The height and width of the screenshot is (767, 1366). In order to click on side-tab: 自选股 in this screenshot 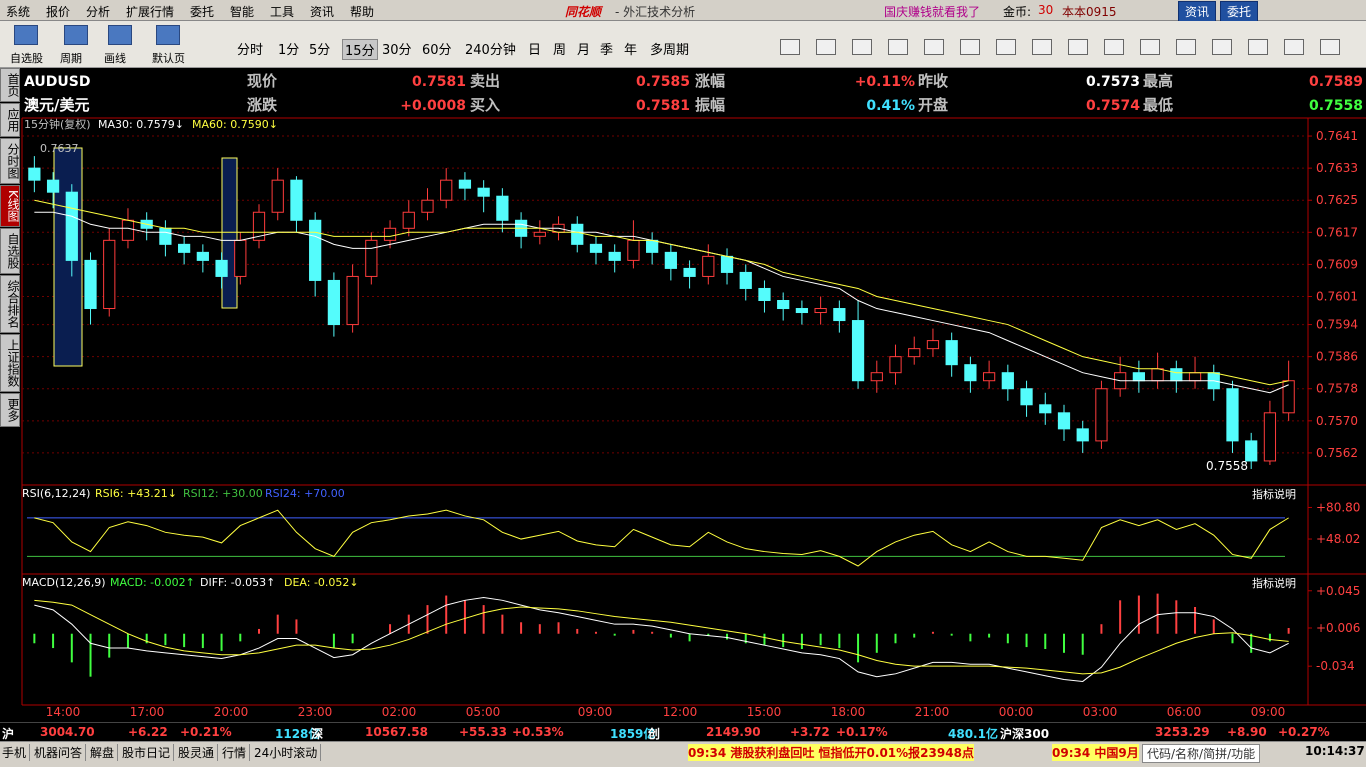, I will do `click(10, 250)`.